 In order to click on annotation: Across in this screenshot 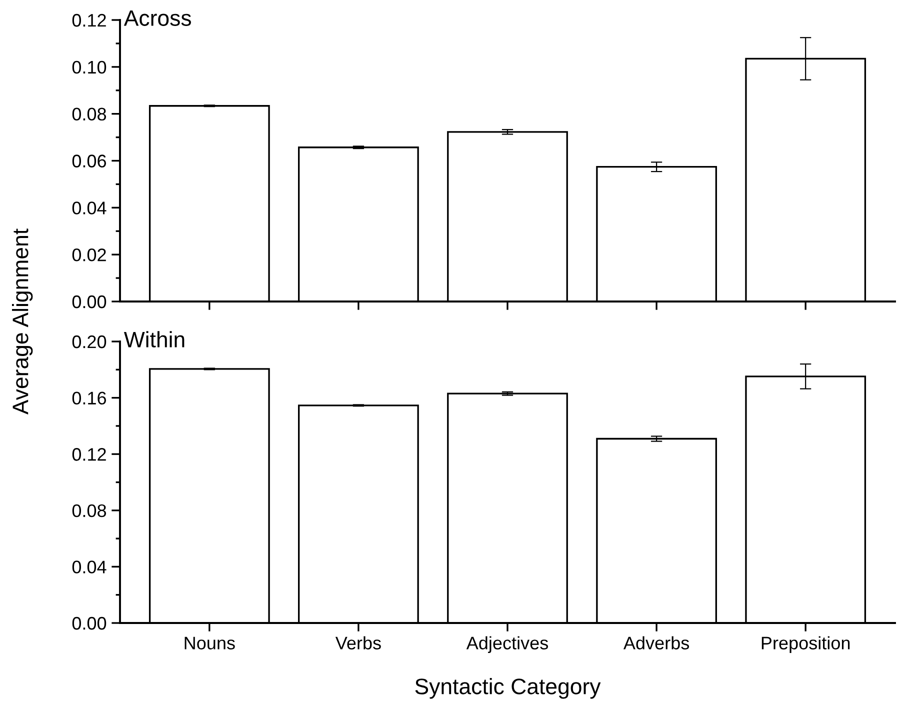, I will do `click(157, 18)`.